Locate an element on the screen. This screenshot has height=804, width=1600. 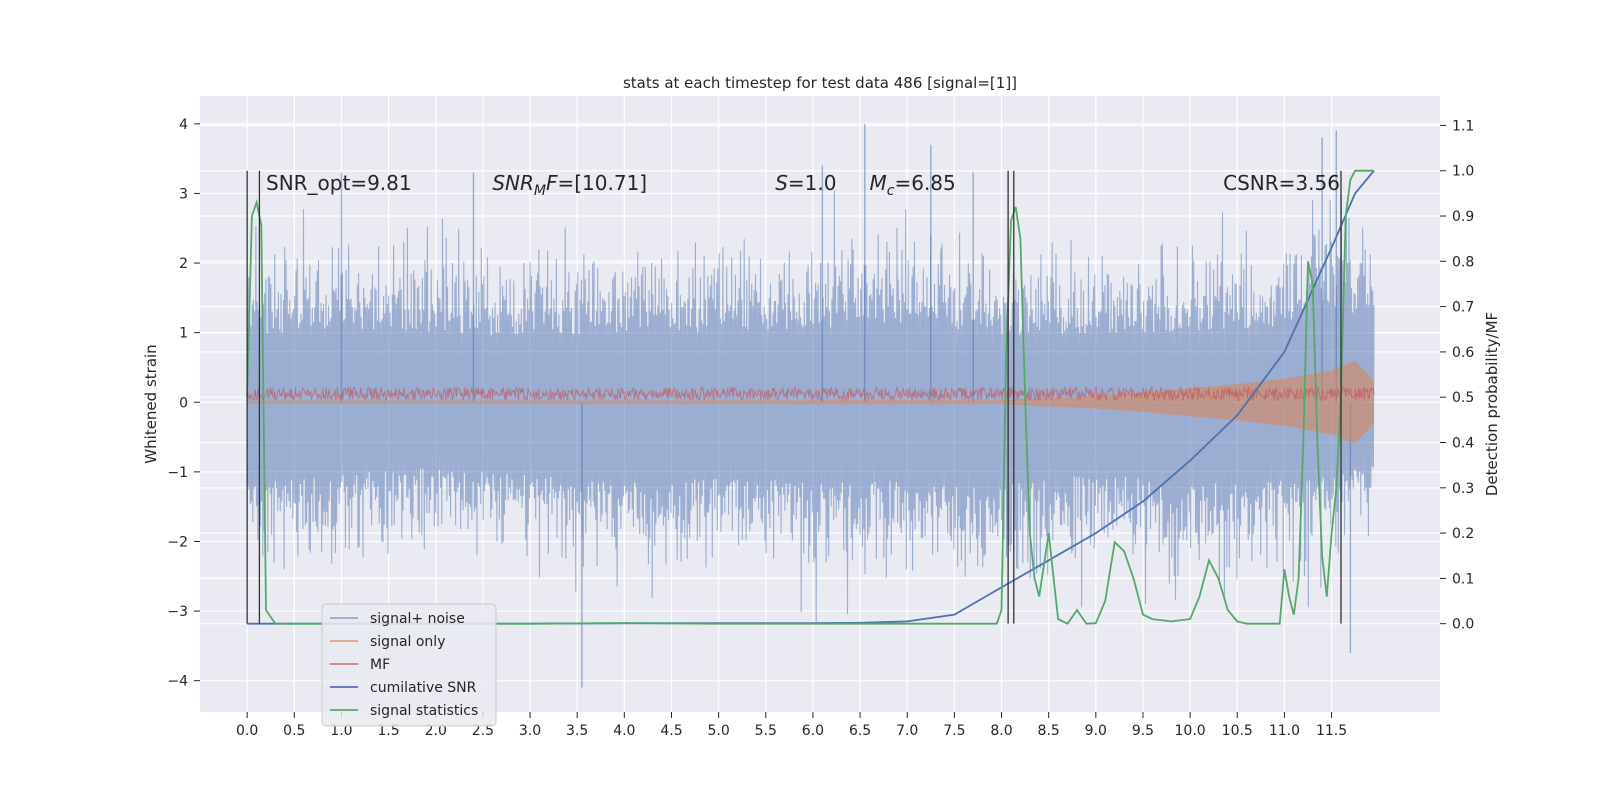
x-tick-label: 4.0 is located at coordinates (624, 731).